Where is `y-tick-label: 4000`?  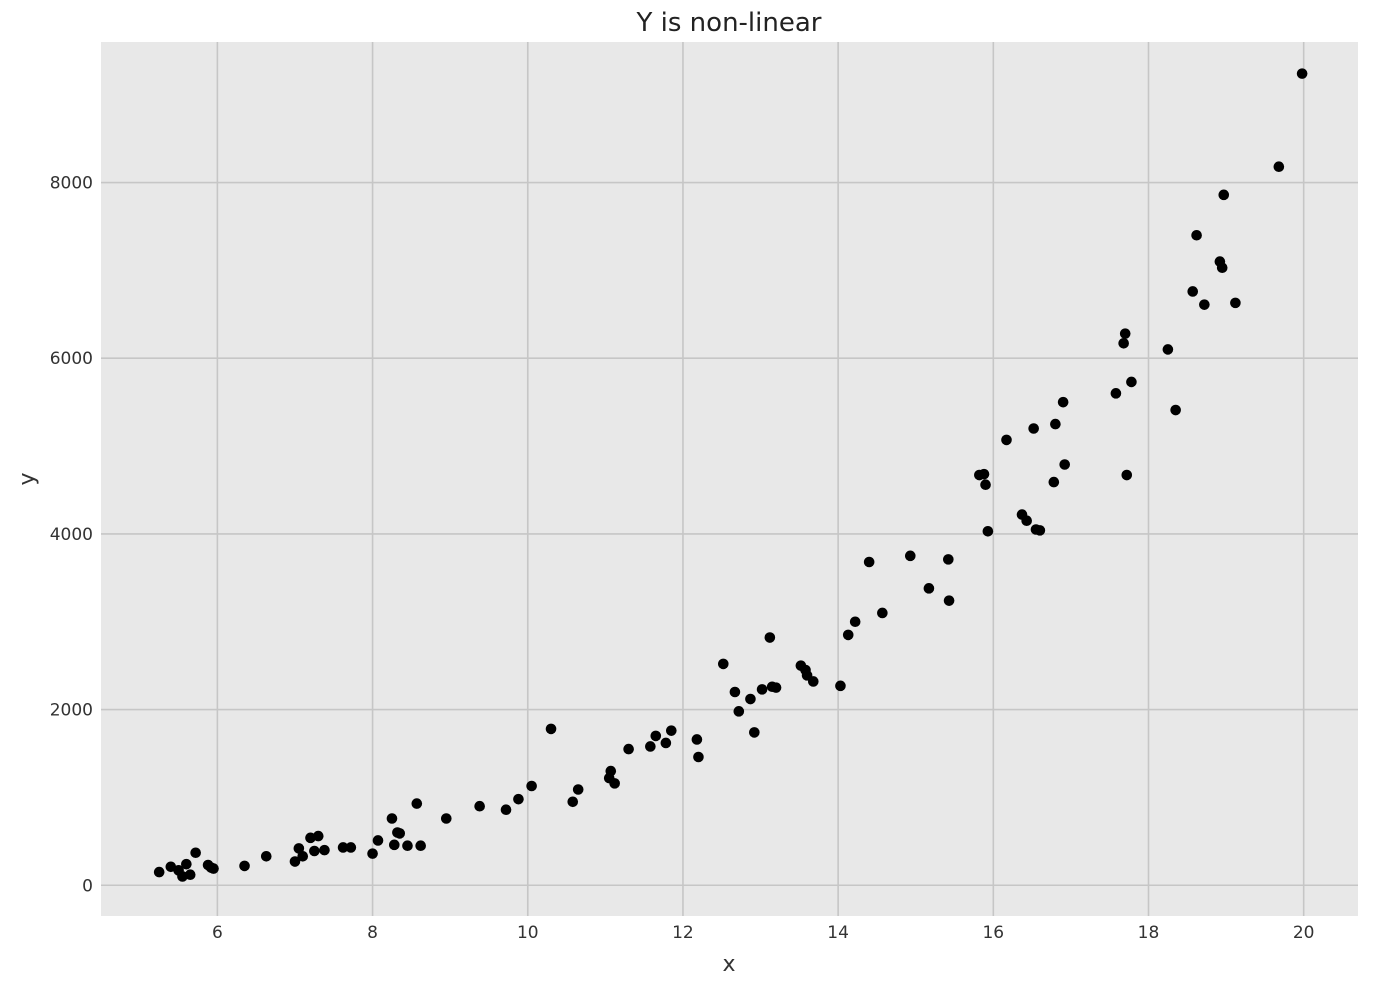 y-tick-label: 4000 is located at coordinates (71, 535).